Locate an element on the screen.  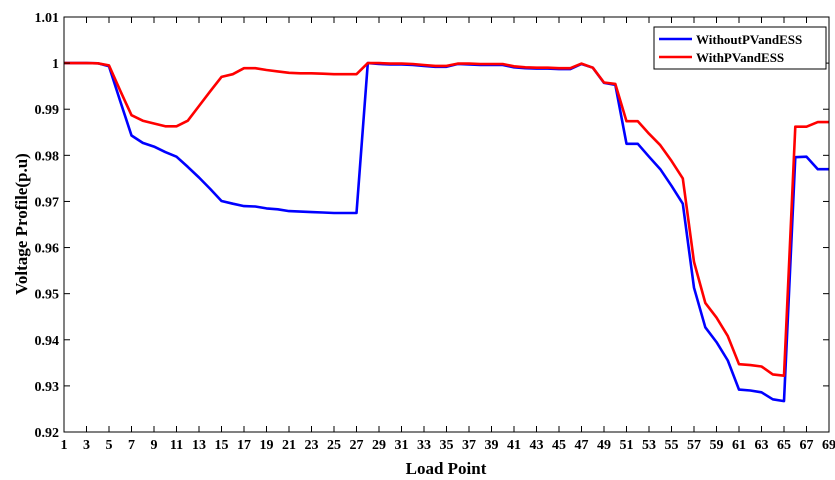
x-tick-label: 65 is located at coordinates (784, 445).